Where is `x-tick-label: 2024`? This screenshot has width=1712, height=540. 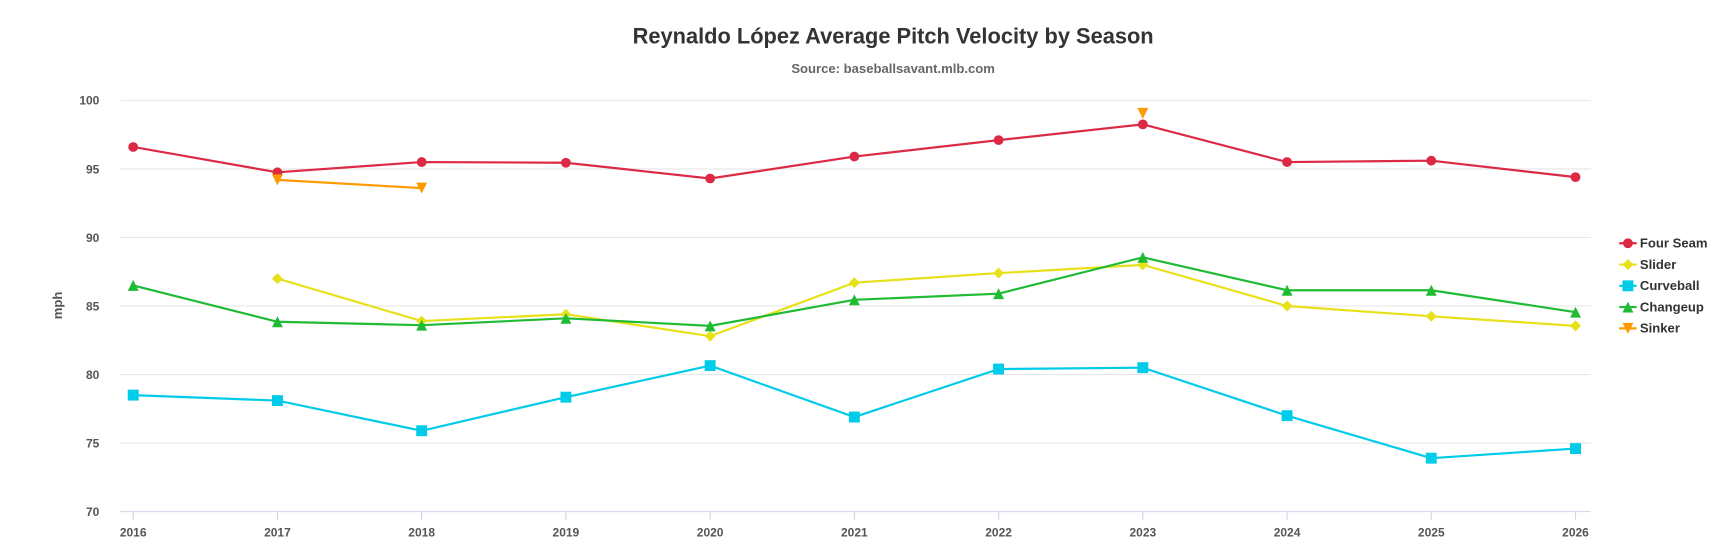 x-tick-label: 2024 is located at coordinates (1287, 533).